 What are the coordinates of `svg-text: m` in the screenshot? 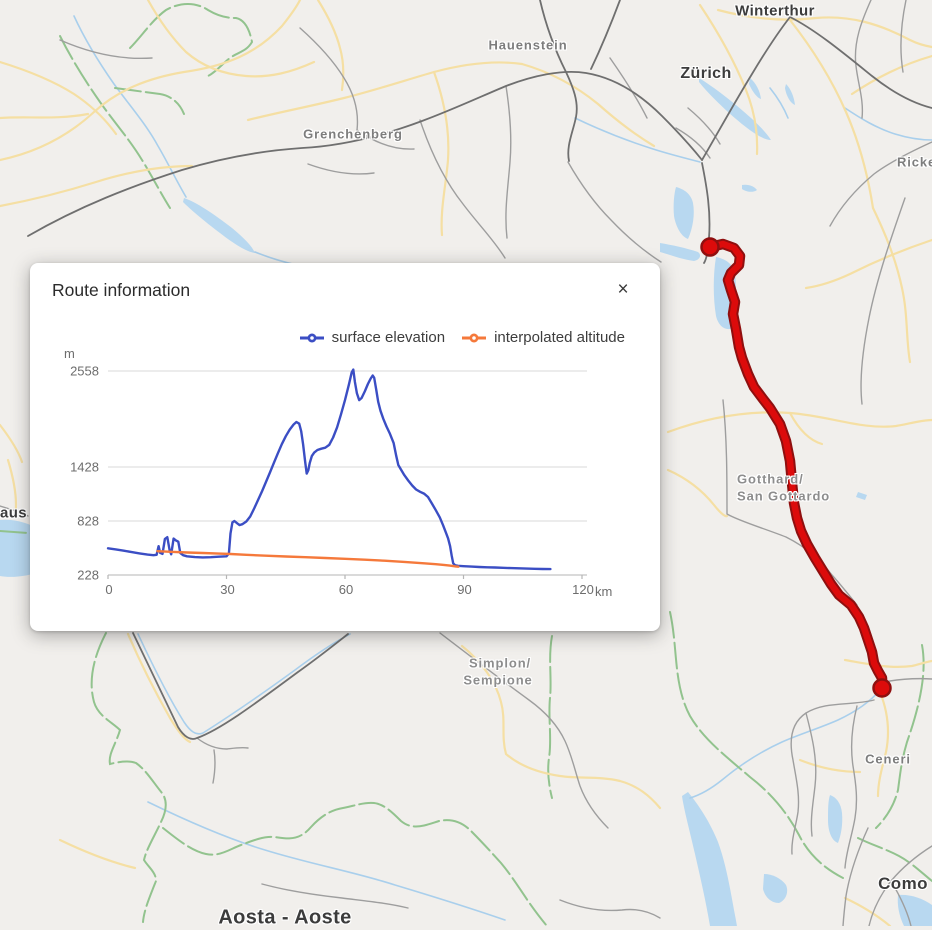 It's located at (69, 353).